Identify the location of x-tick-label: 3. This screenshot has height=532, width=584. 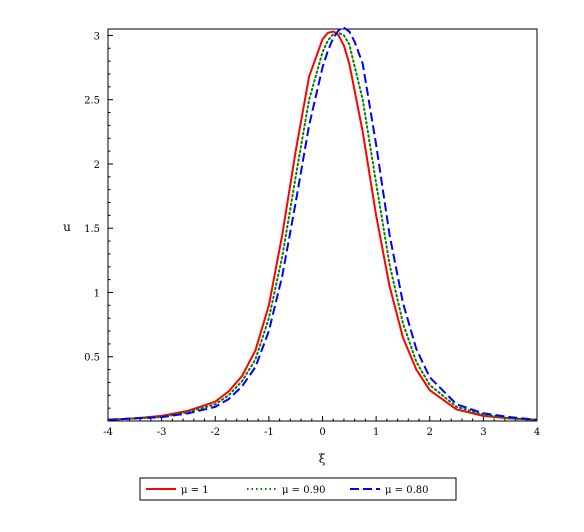
(483, 432).